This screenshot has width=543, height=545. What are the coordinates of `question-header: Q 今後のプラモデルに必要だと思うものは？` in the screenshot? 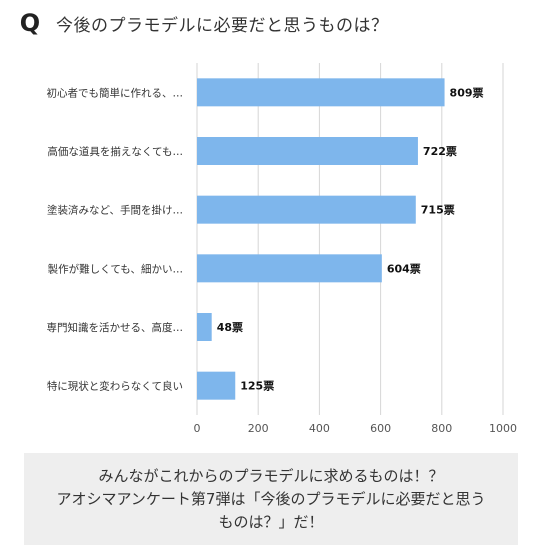 It's located at (203, 23).